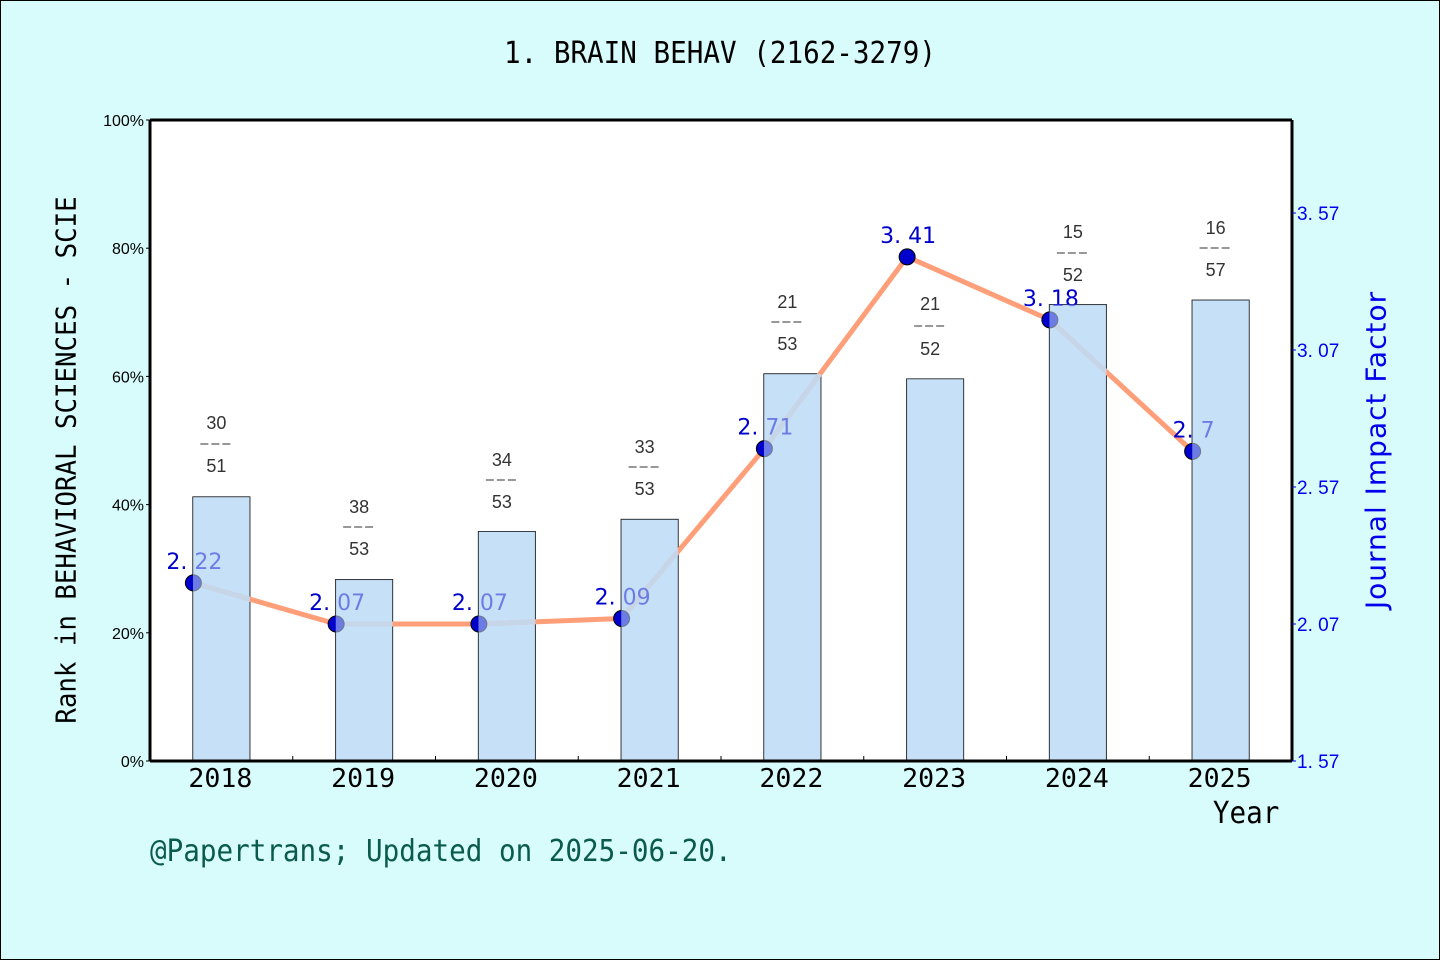 The width and height of the screenshot is (1440, 960). Describe the element at coordinates (1246, 813) in the screenshot. I see `x-axis-label: Year` at that location.